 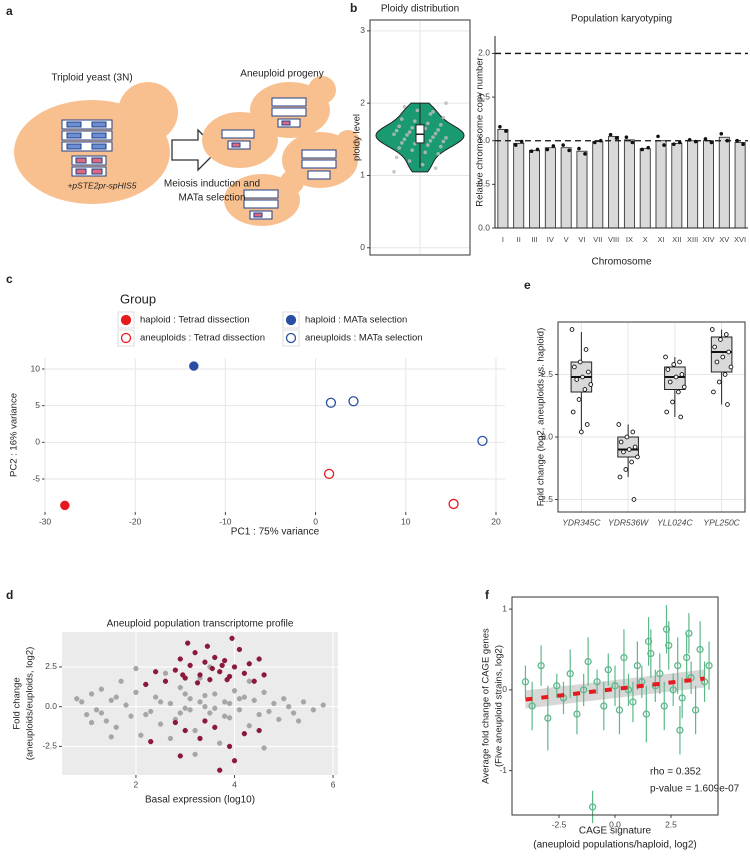 What do you see at coordinates (484, 140) in the screenshot?
I see `y-tick-label: 1.0` at bounding box center [484, 140].